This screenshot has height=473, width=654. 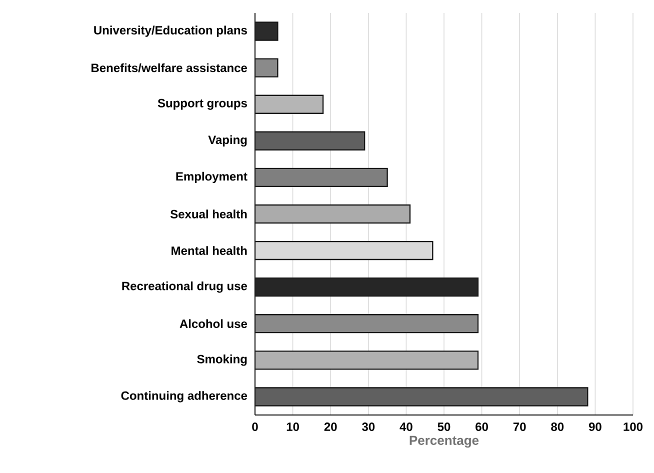 I want to click on x-tick-label: 100, so click(x=633, y=427).